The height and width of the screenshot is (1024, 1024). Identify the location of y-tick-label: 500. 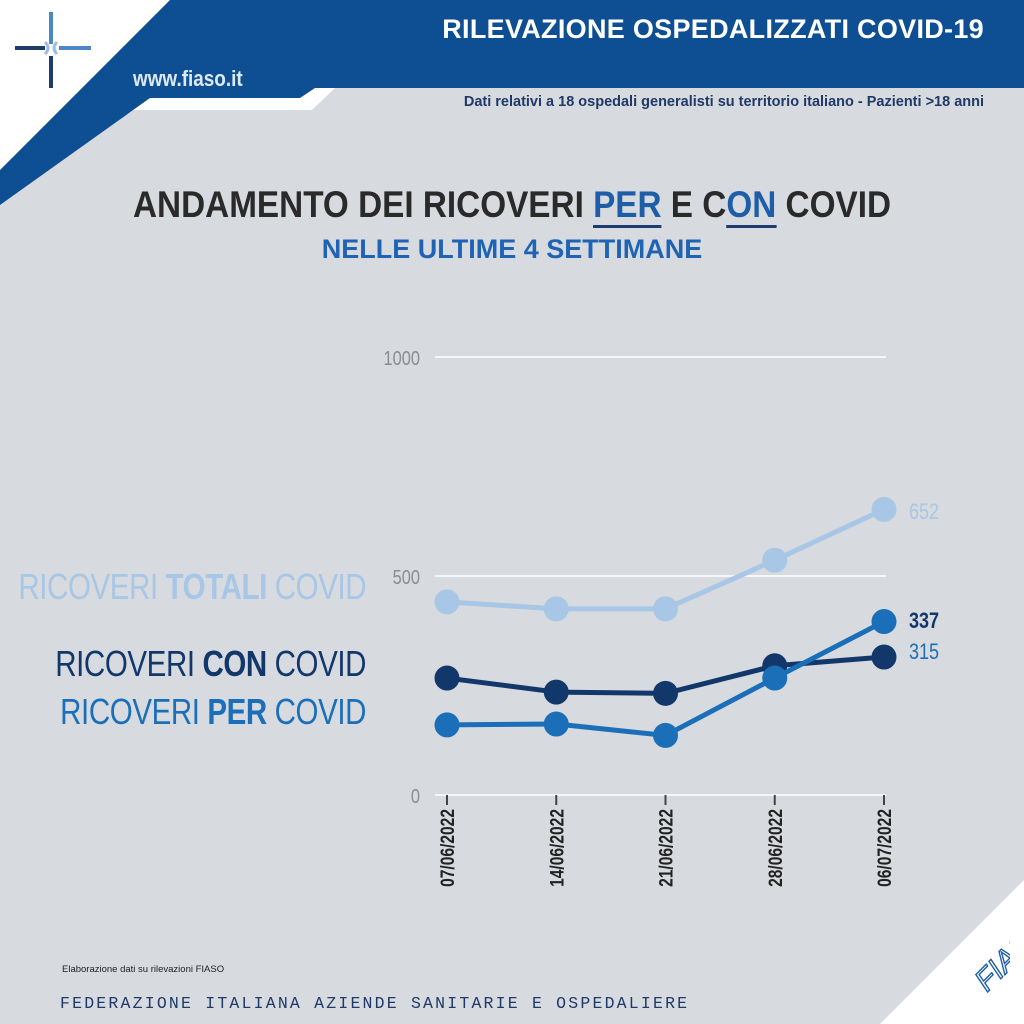
(406, 576).